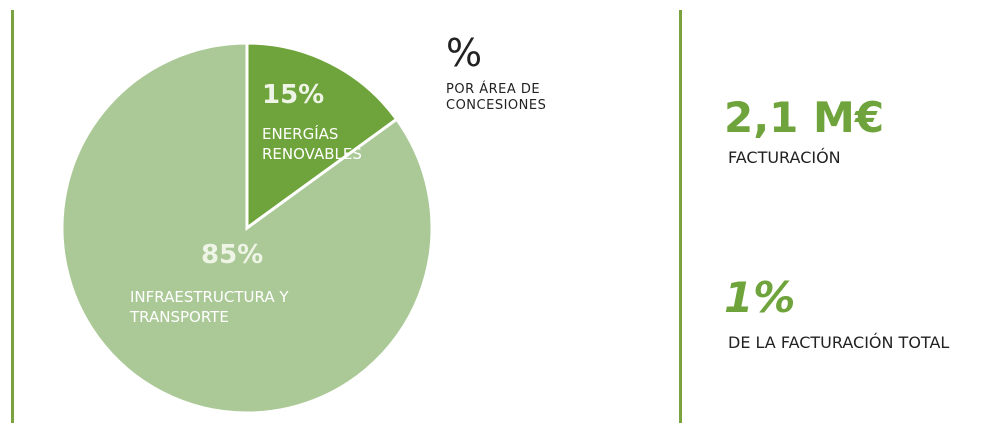 The height and width of the screenshot is (423, 1004). Describe the element at coordinates (784, 157) in the screenshot. I see `kpi-label: FACTURACIÓN` at that location.